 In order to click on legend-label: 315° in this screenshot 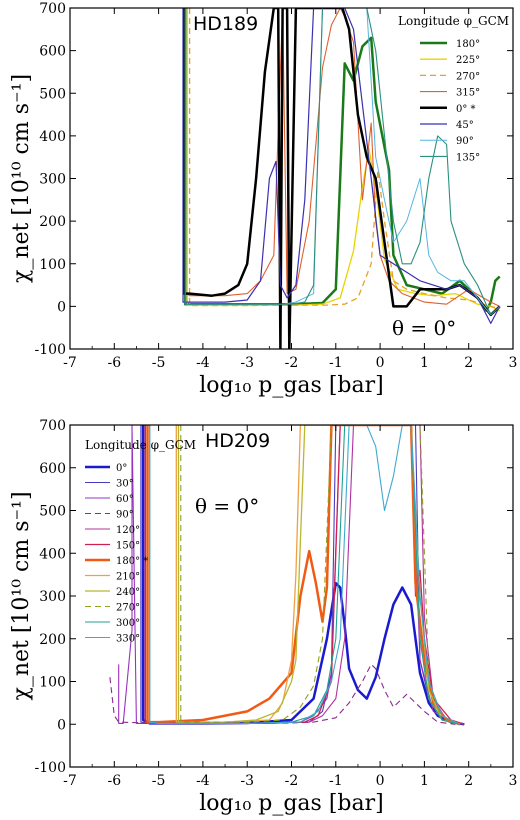, I will do `click(468, 93)`.